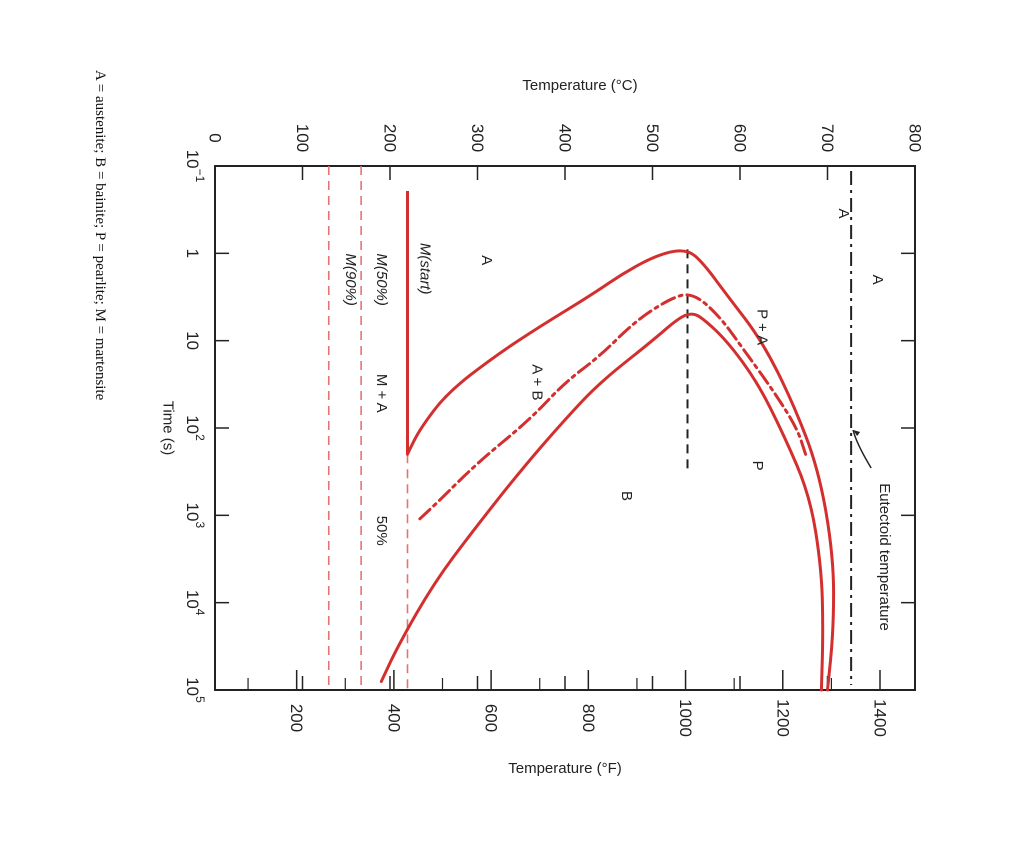 Image resolution: width=1024 pixels, height=868 pixels. I want to click on tick-label-time: 10³, so click(196, 516).